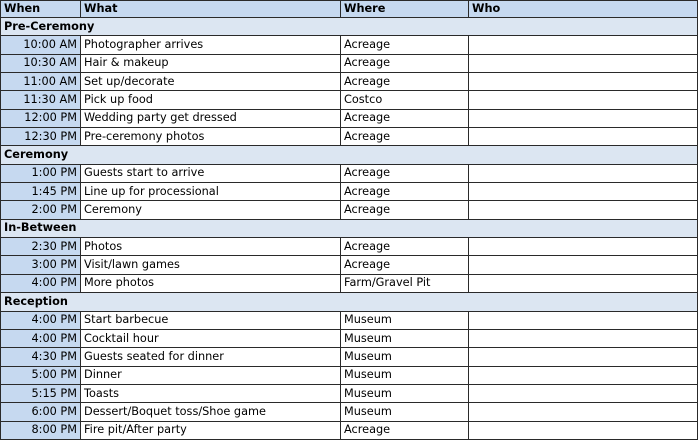  Describe the element at coordinates (40, 100) in the screenshot. I see `cell-when: 11:30 AM` at that location.